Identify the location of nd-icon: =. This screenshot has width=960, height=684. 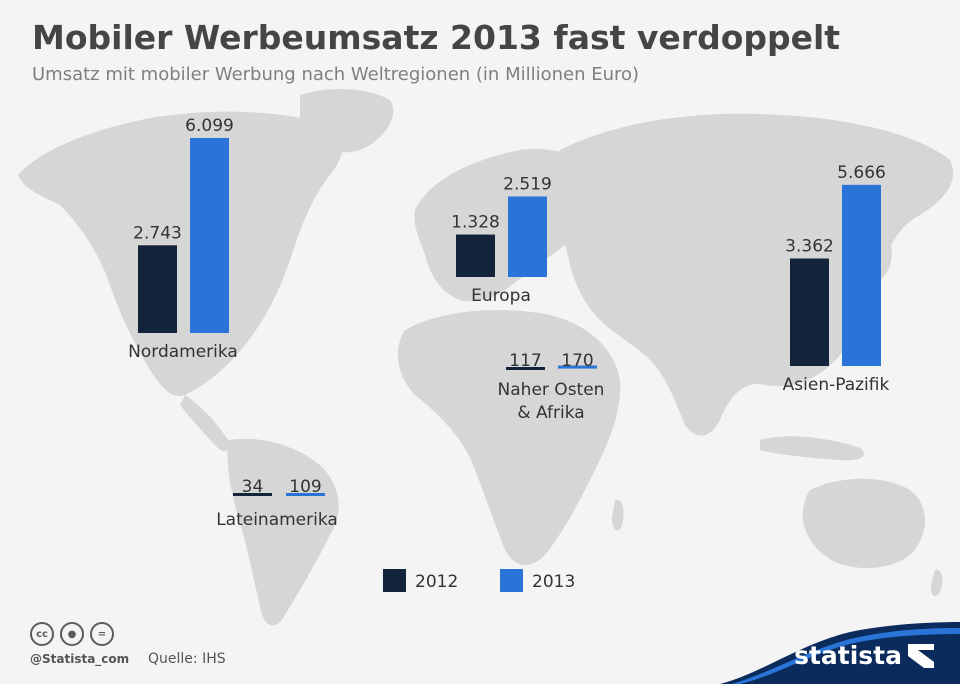
(102, 634).